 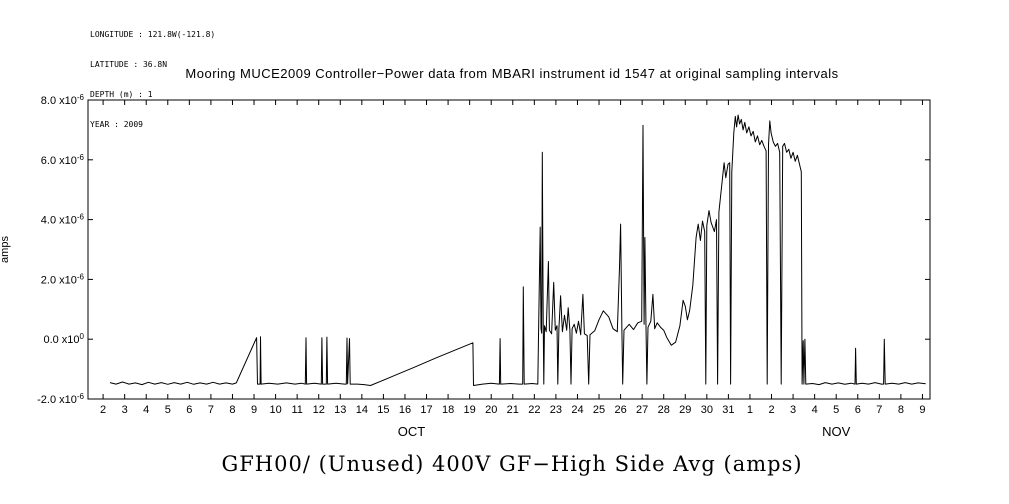 I want to click on x-tick-label: 13, so click(x=340, y=410).